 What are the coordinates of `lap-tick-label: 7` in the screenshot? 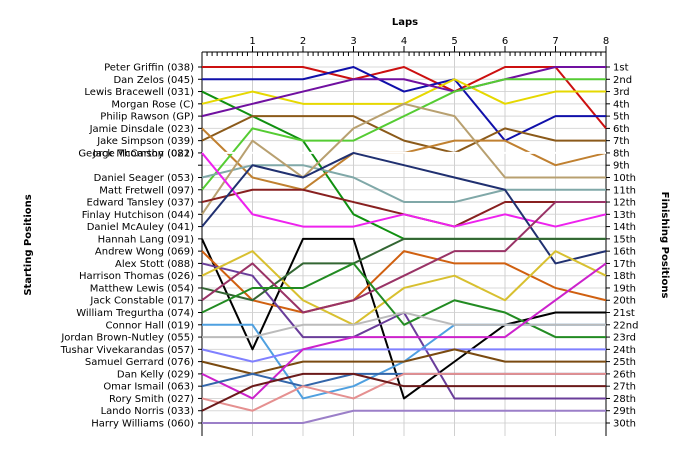 It's located at (555, 41).